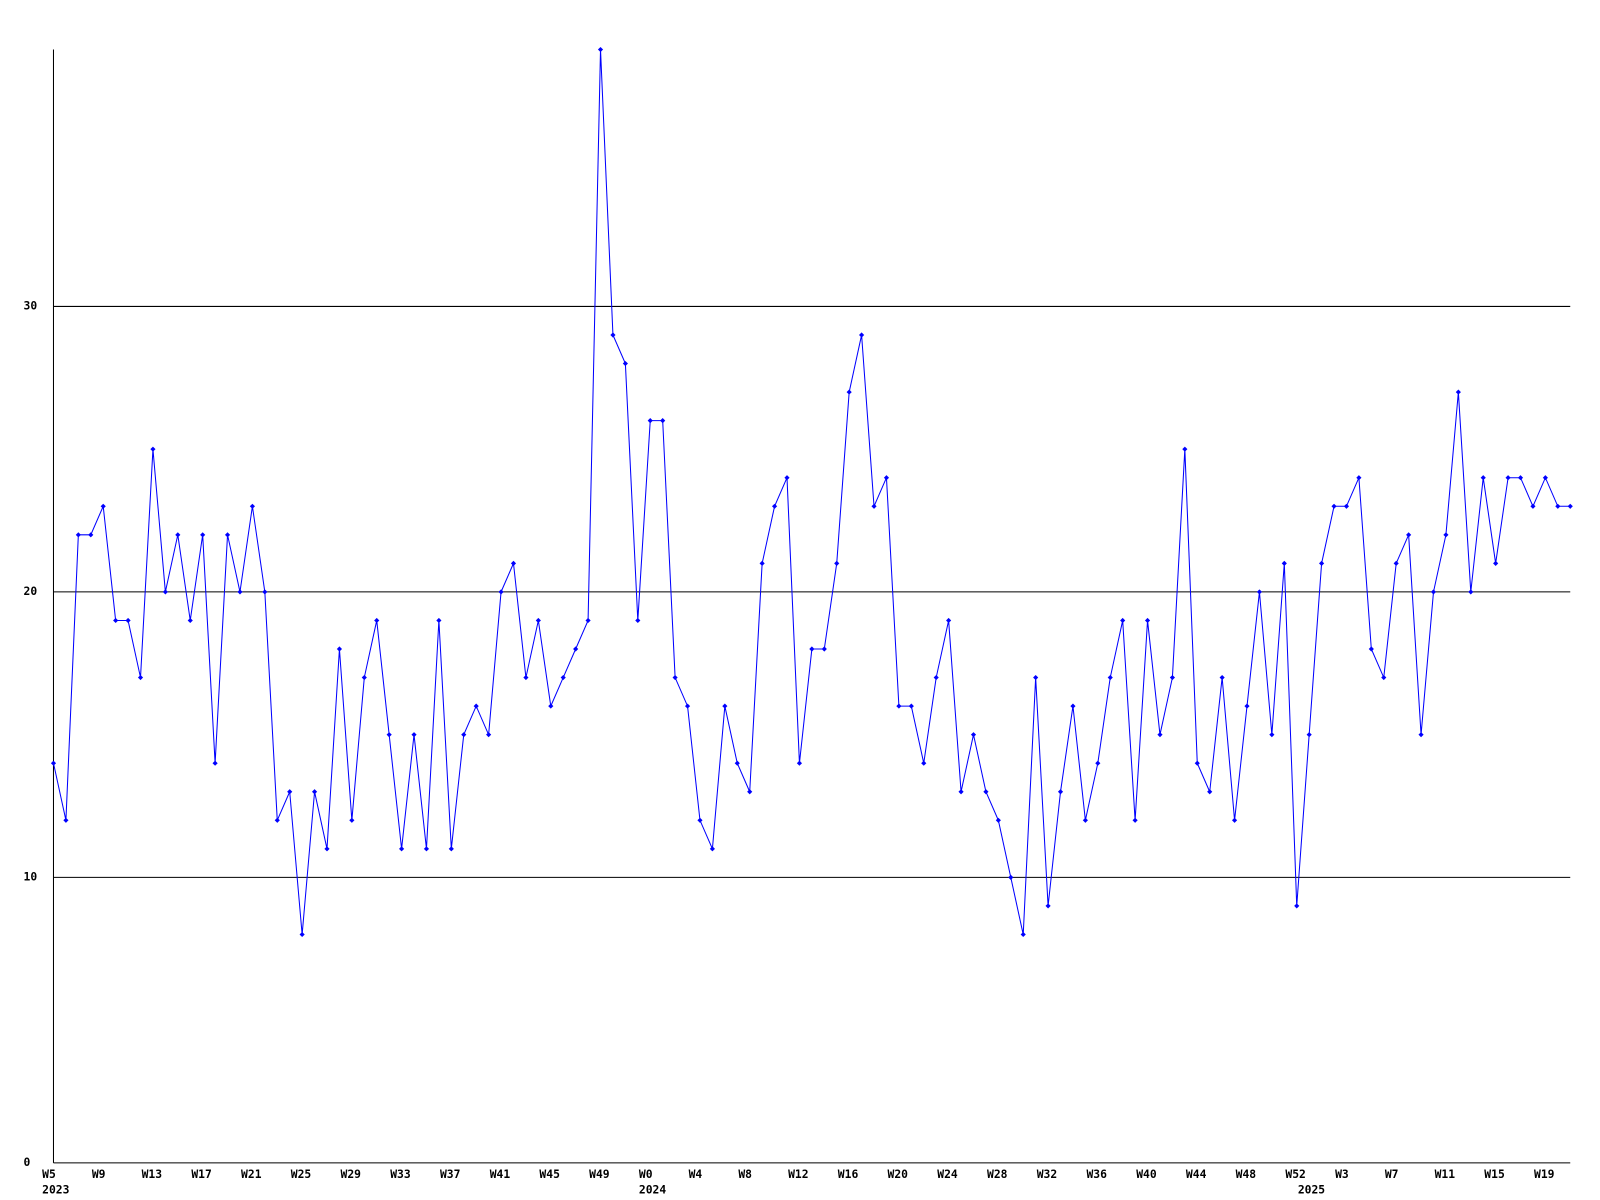  Describe the element at coordinates (745, 1174) in the screenshot. I see `x-tick-label: W8` at that location.